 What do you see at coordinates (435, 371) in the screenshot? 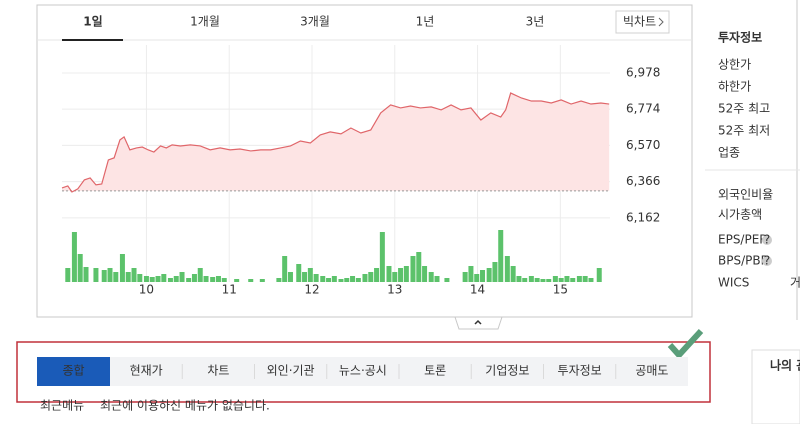
I see `menu-tab: 토론` at bounding box center [435, 371].